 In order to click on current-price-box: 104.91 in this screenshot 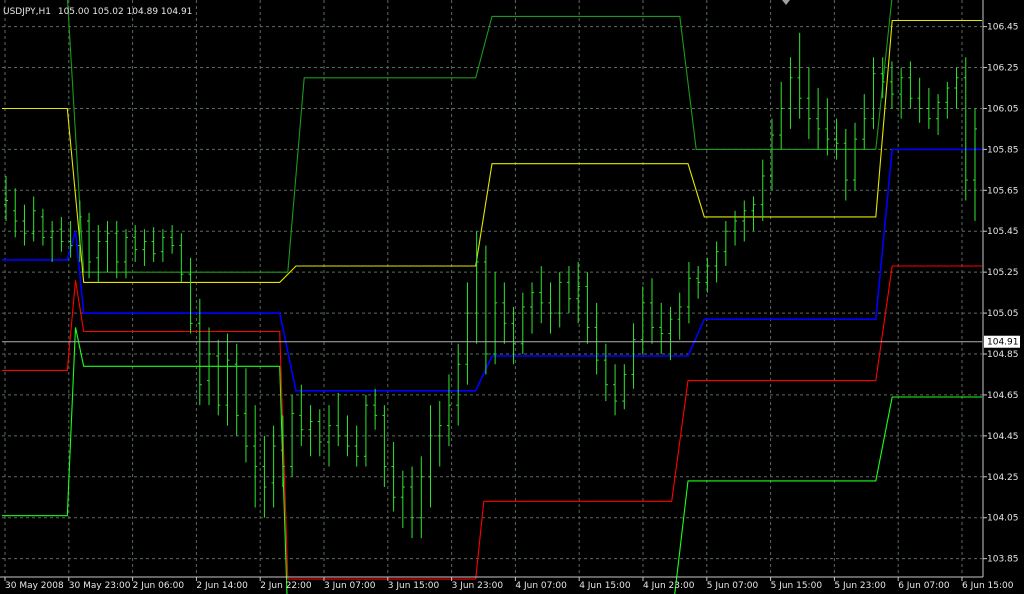, I will do `click(1002, 341)`.